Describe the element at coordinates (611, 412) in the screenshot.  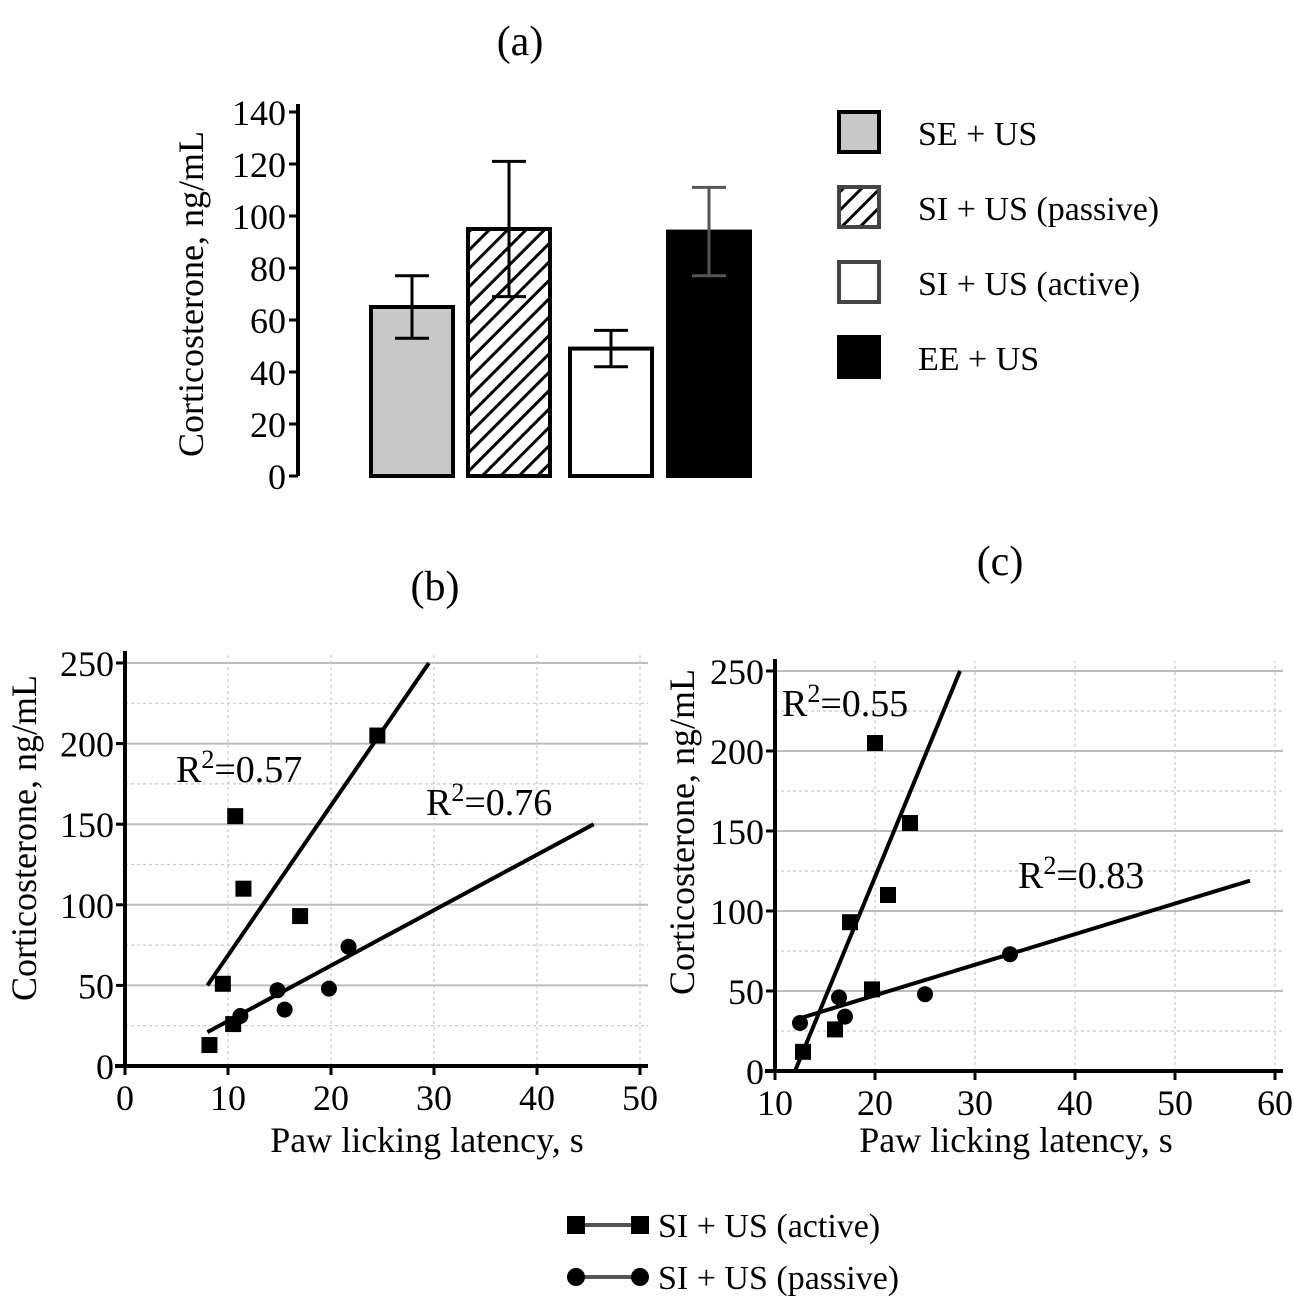
I see `bar` at that location.